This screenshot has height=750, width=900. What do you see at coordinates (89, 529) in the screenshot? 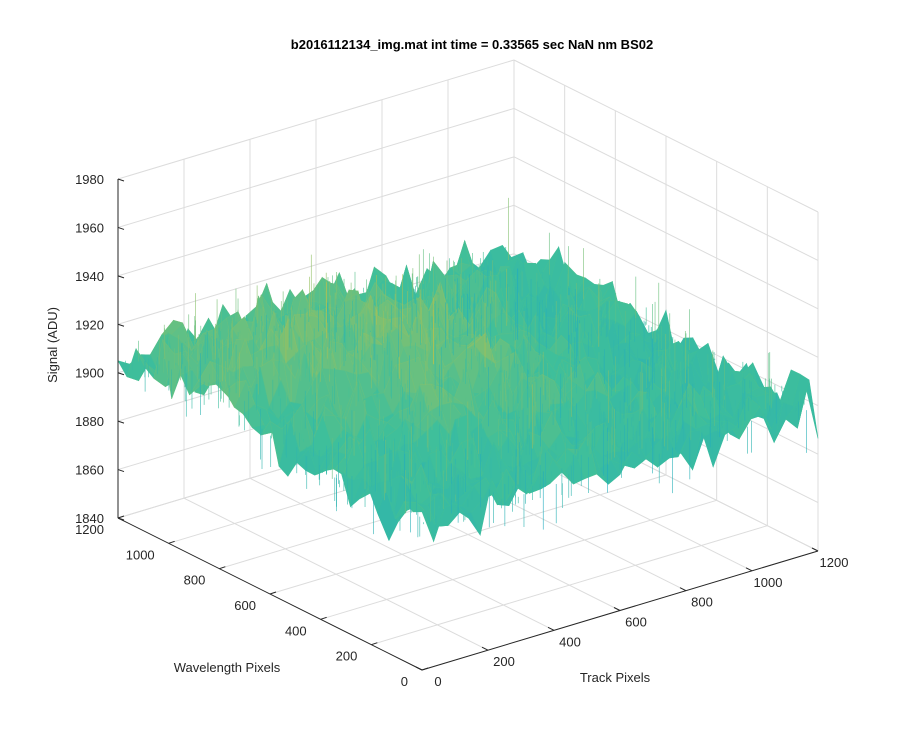
I see `y-tick-label: 1200` at bounding box center [89, 529].